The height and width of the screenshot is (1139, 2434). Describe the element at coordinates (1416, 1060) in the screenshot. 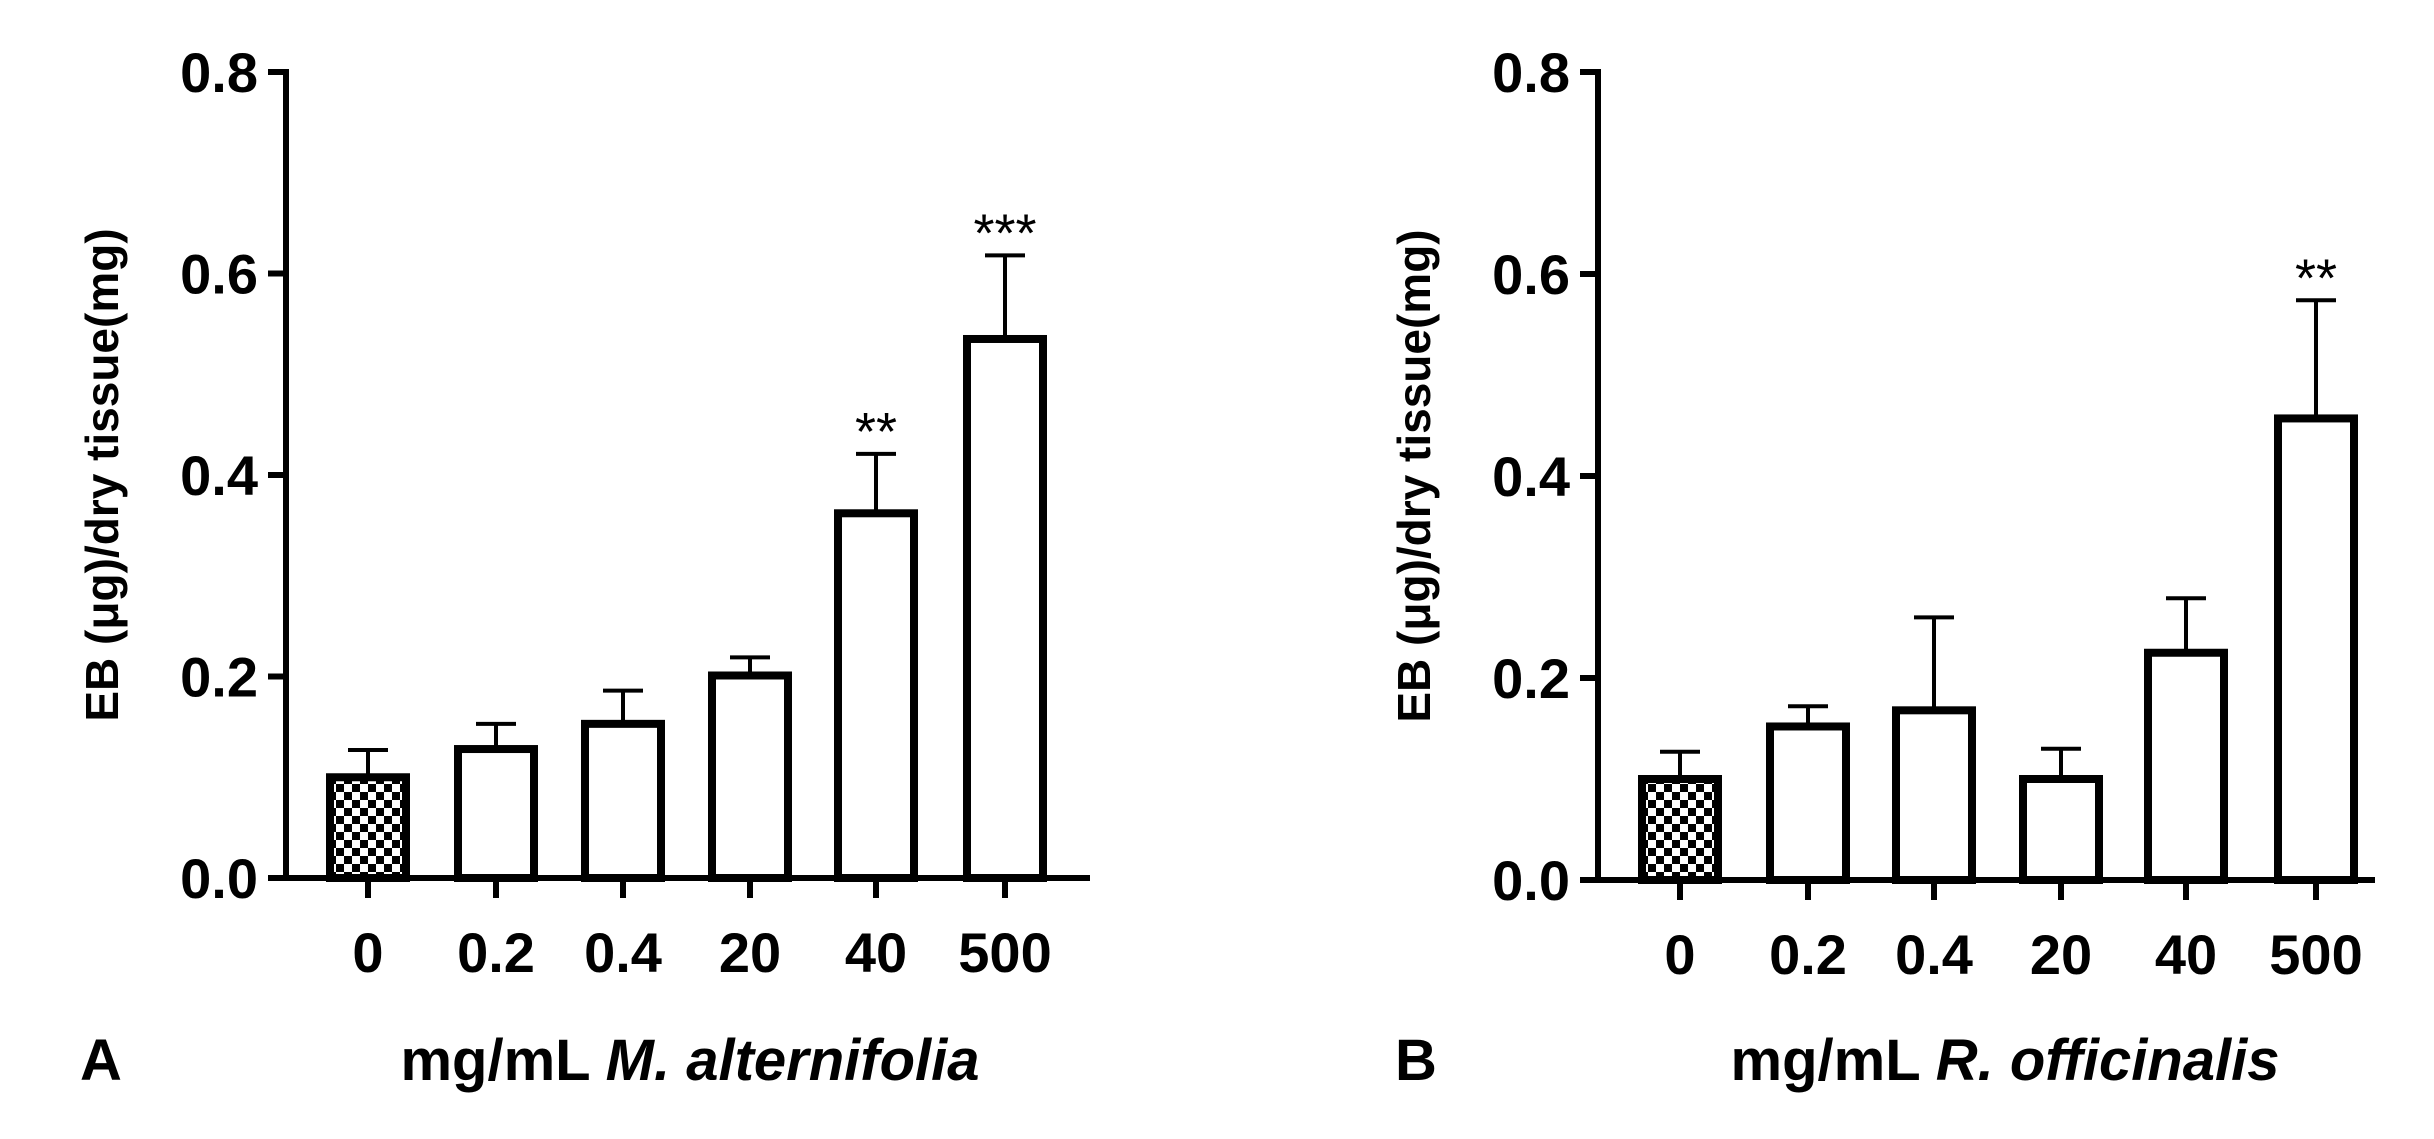

I see `panel-letter: B` at that location.